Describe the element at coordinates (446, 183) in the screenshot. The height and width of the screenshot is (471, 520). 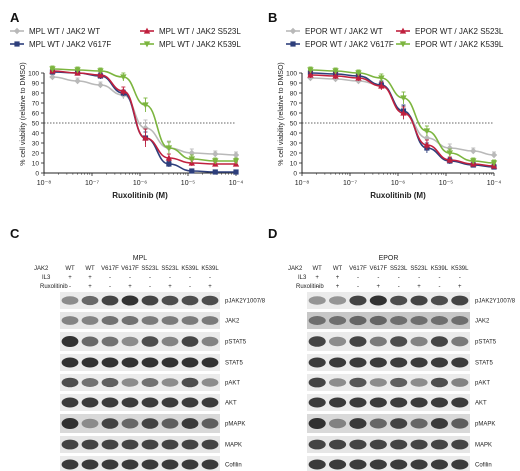
I see `x-tick-label: 10⁻⁵` at that location.